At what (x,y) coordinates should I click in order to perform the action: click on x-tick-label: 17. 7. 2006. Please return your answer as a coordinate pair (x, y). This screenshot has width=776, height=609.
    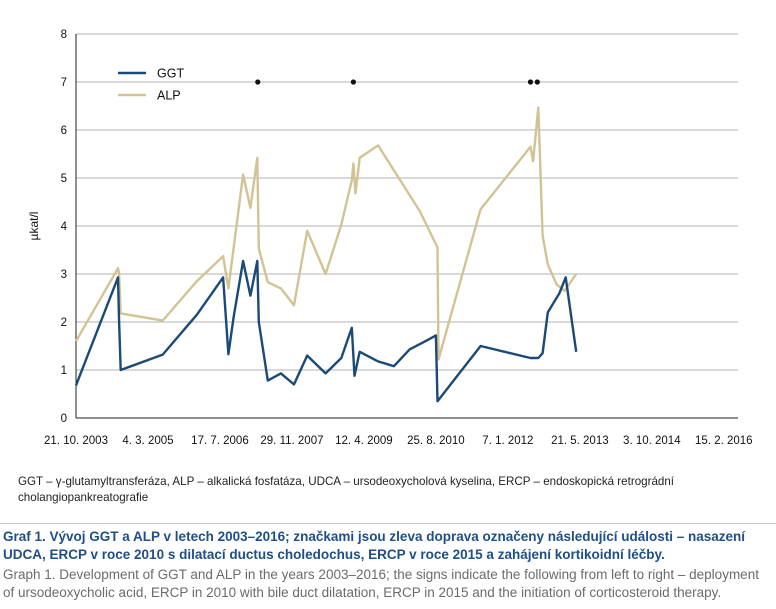
    Looking at the image, I should click on (220, 441).